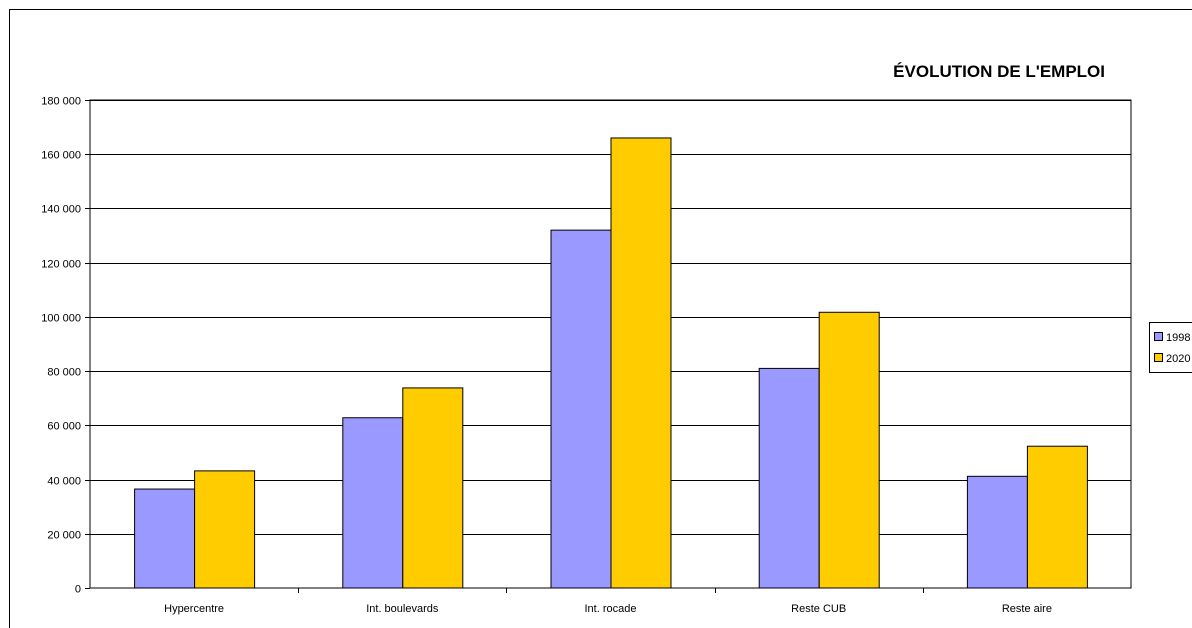 The width and height of the screenshot is (1192, 628). I want to click on x-tick-label: Int. boulevards, so click(402, 609).